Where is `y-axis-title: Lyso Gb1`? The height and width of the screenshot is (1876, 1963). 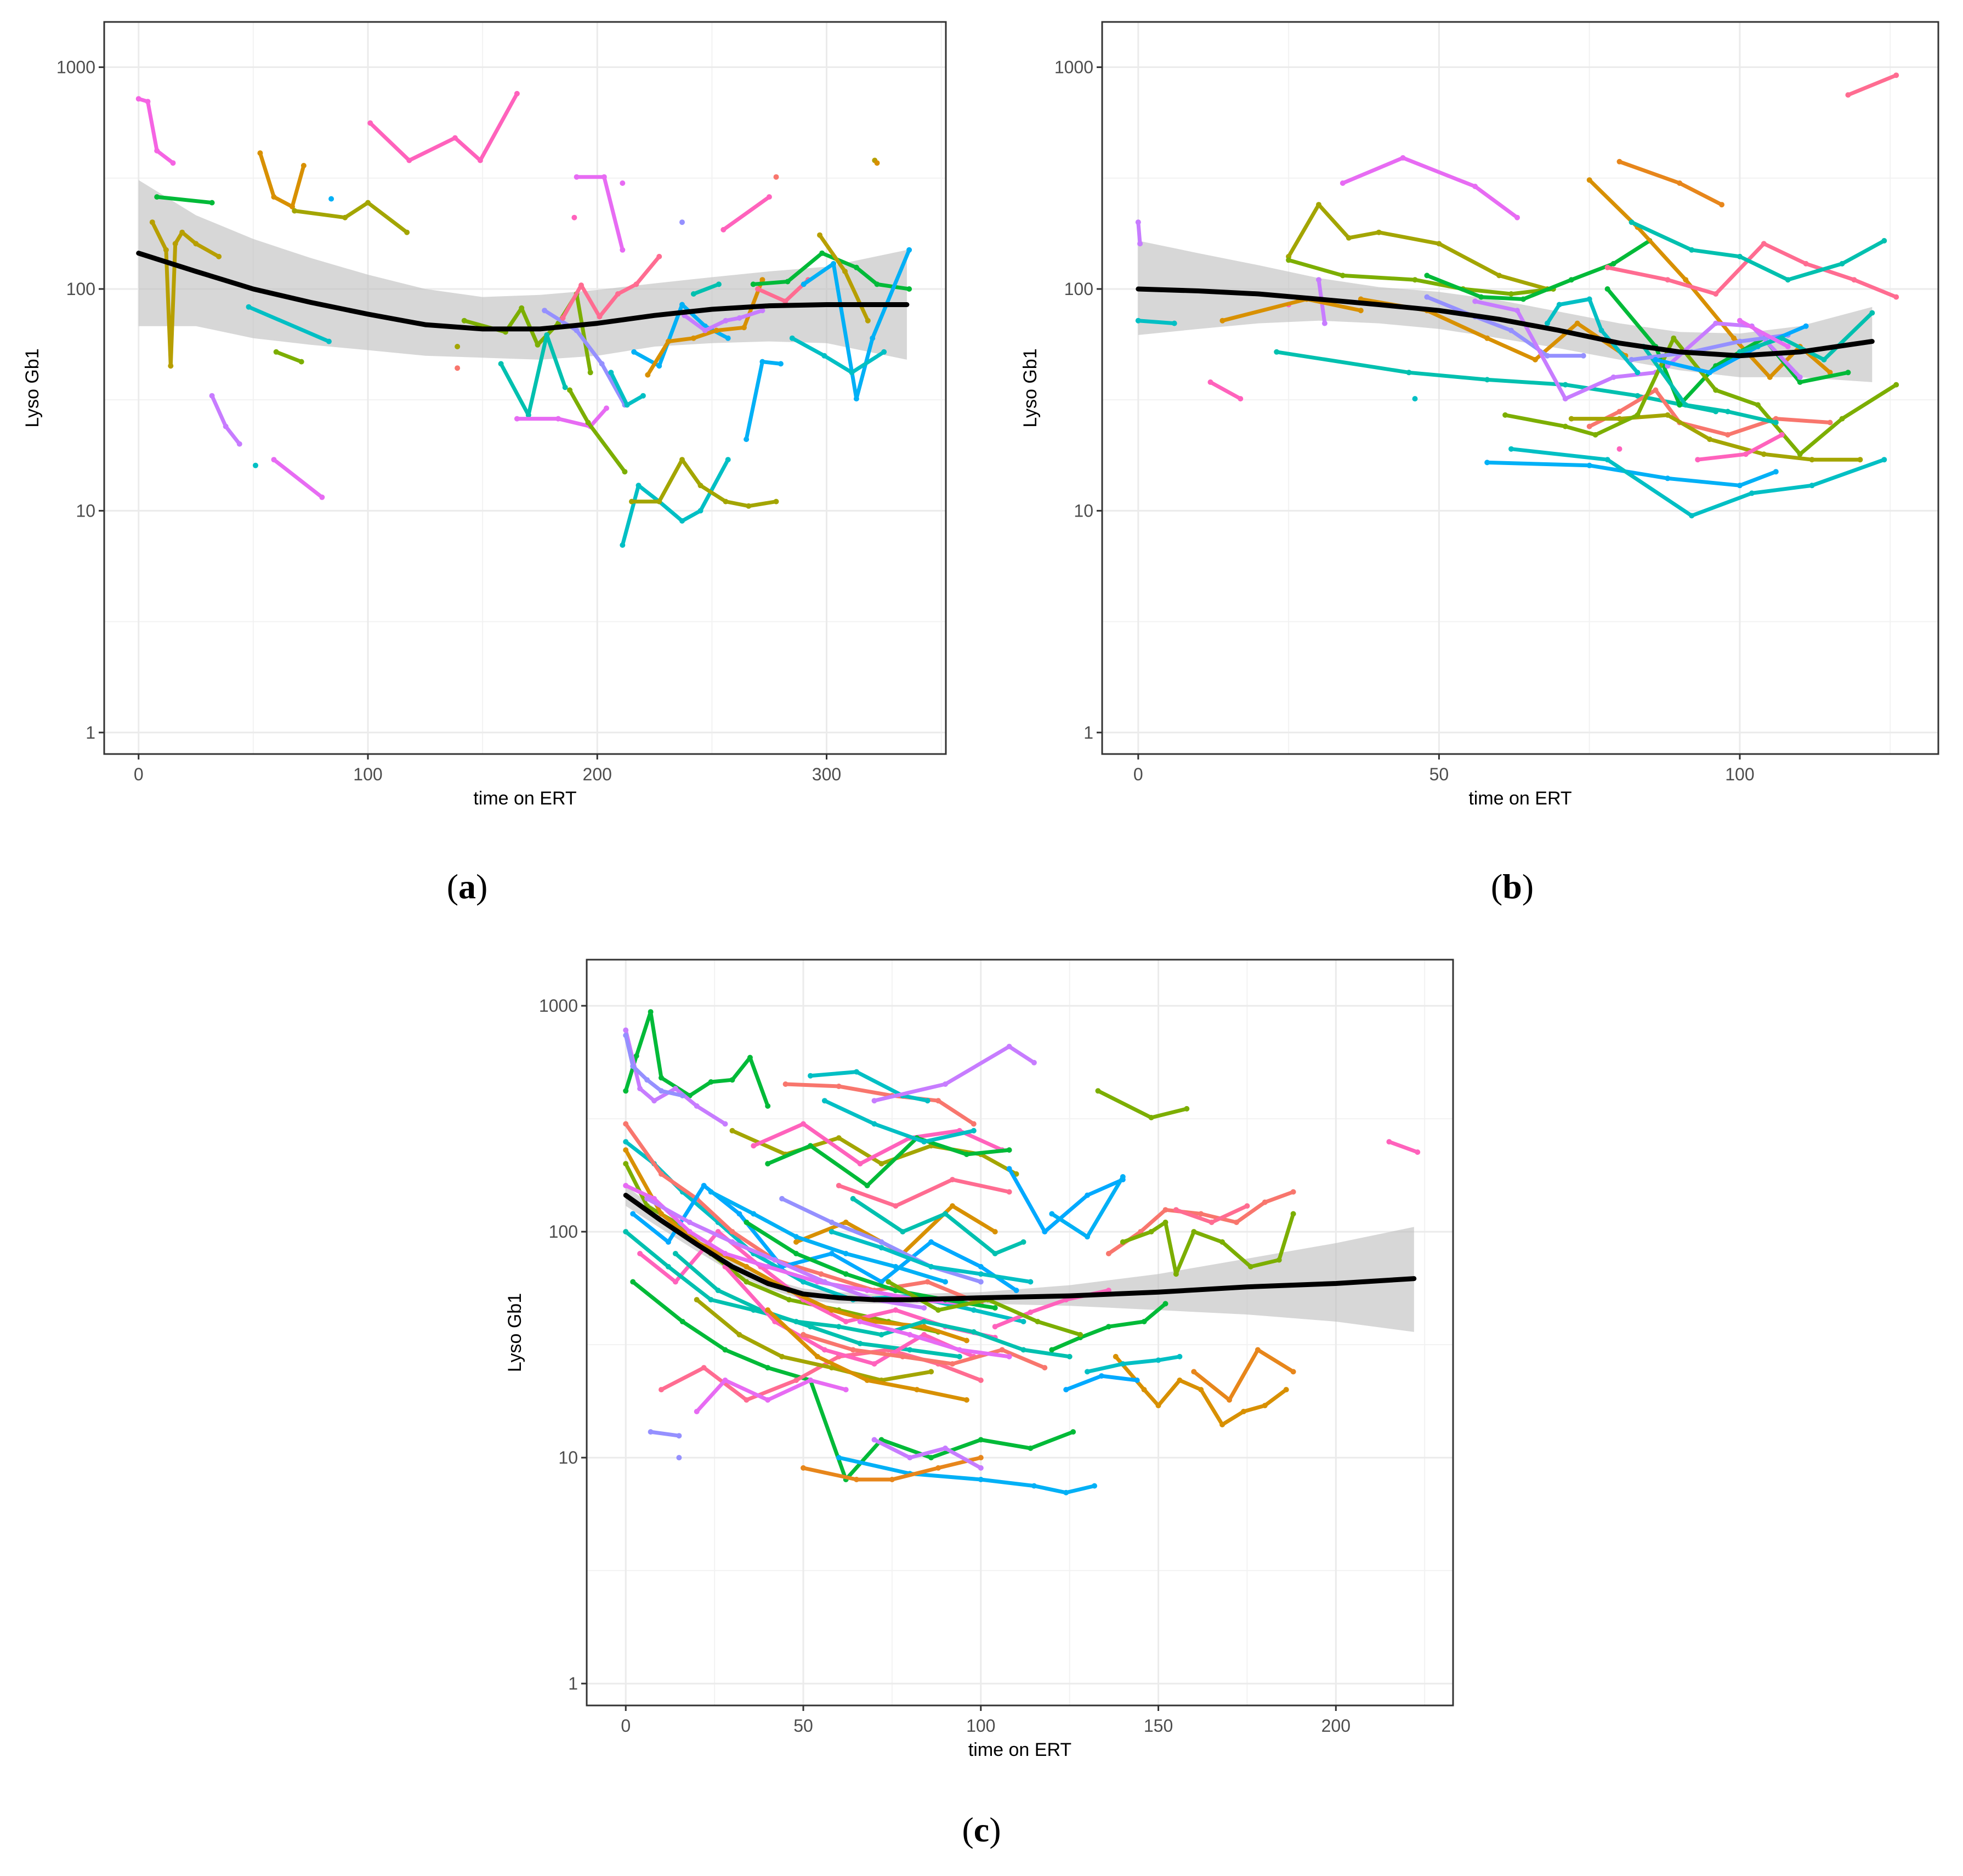 y-axis-title: Lyso Gb1 is located at coordinates (514, 1332).